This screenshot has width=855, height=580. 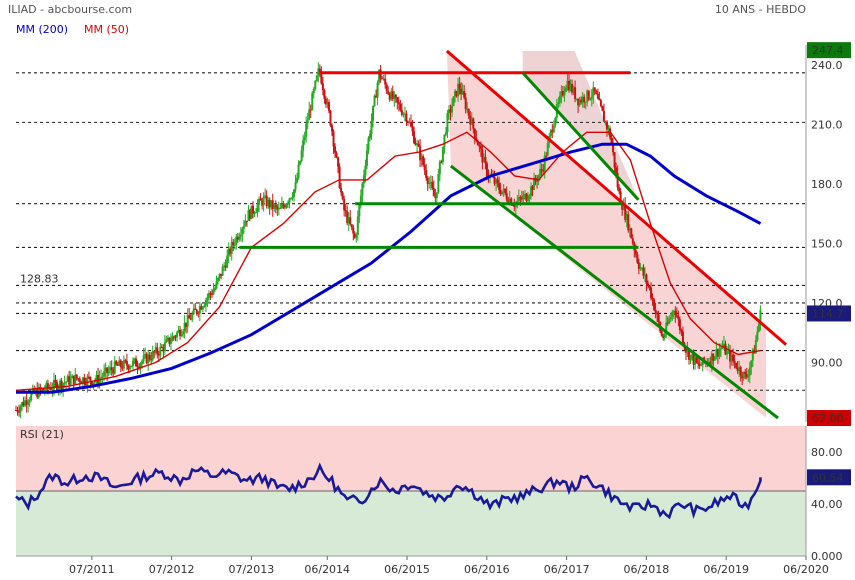 I want to click on time-tick-label: 07/2013, so click(x=252, y=569).